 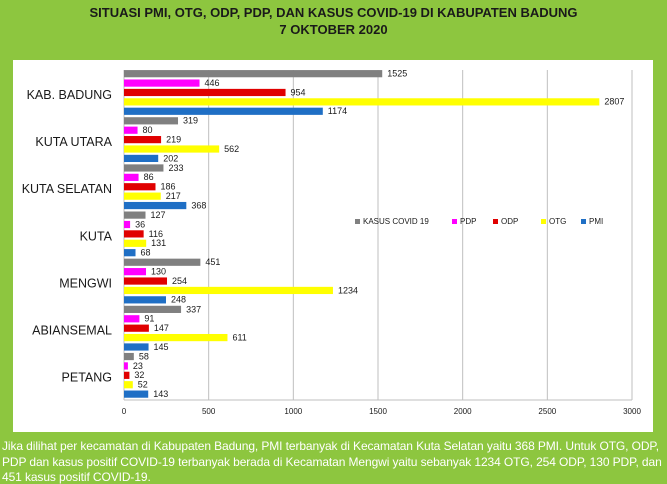 What do you see at coordinates (72, 331) in the screenshot?
I see `category-label-5: ABIANSEMAL` at bounding box center [72, 331].